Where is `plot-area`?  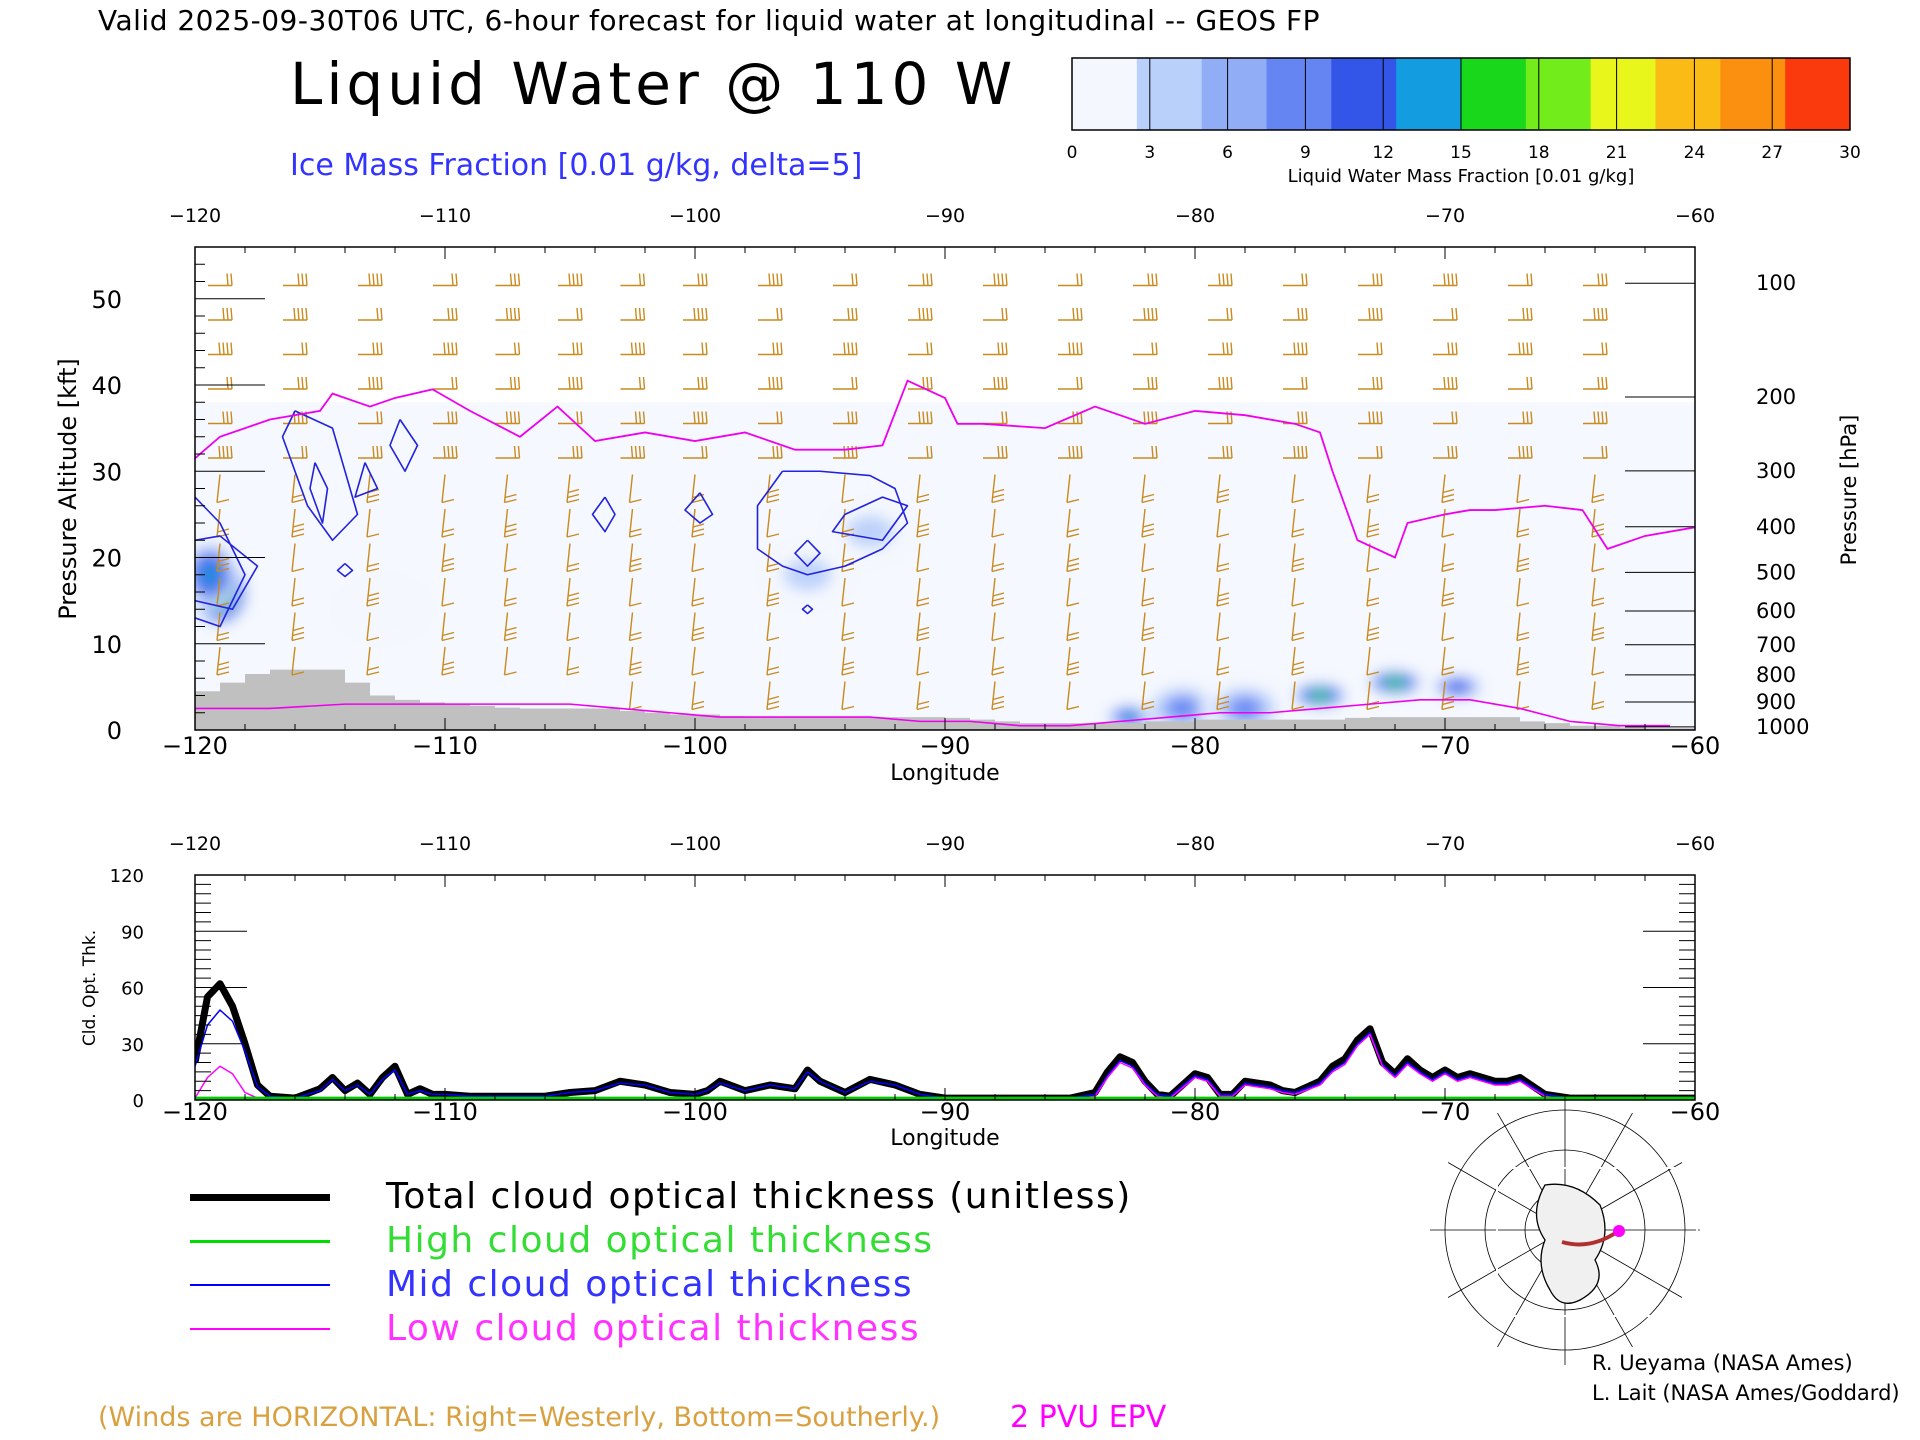 plot-area is located at coordinates (945, 1040).